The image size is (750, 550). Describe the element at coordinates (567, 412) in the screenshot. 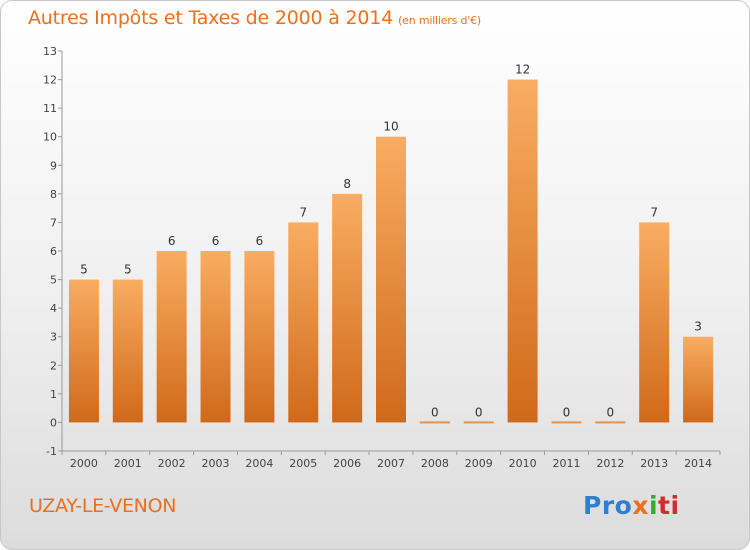

I see `data-label-2011: 0` at that location.